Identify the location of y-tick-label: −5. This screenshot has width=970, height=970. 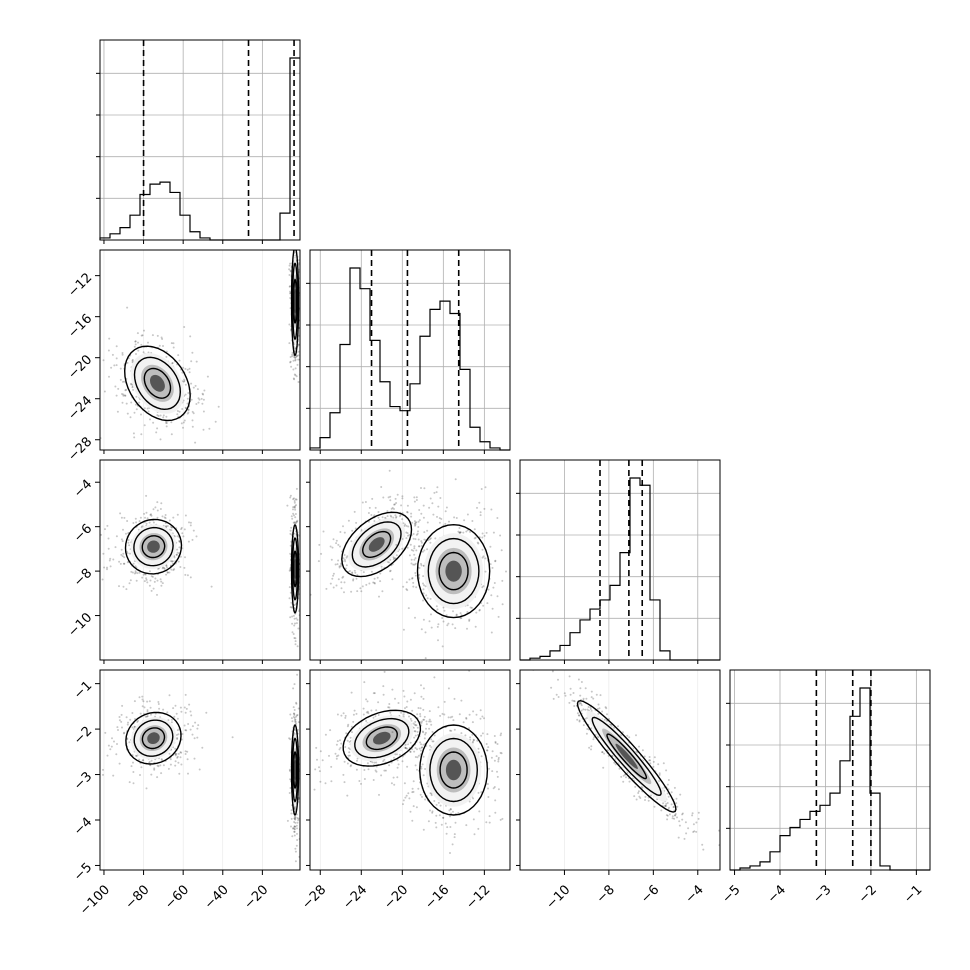
(83, 872).